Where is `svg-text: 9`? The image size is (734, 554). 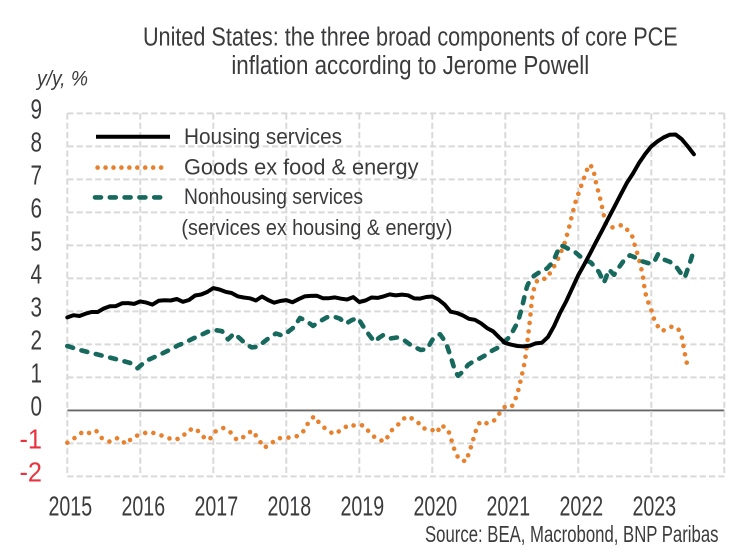
svg-text: 9 is located at coordinates (37, 108).